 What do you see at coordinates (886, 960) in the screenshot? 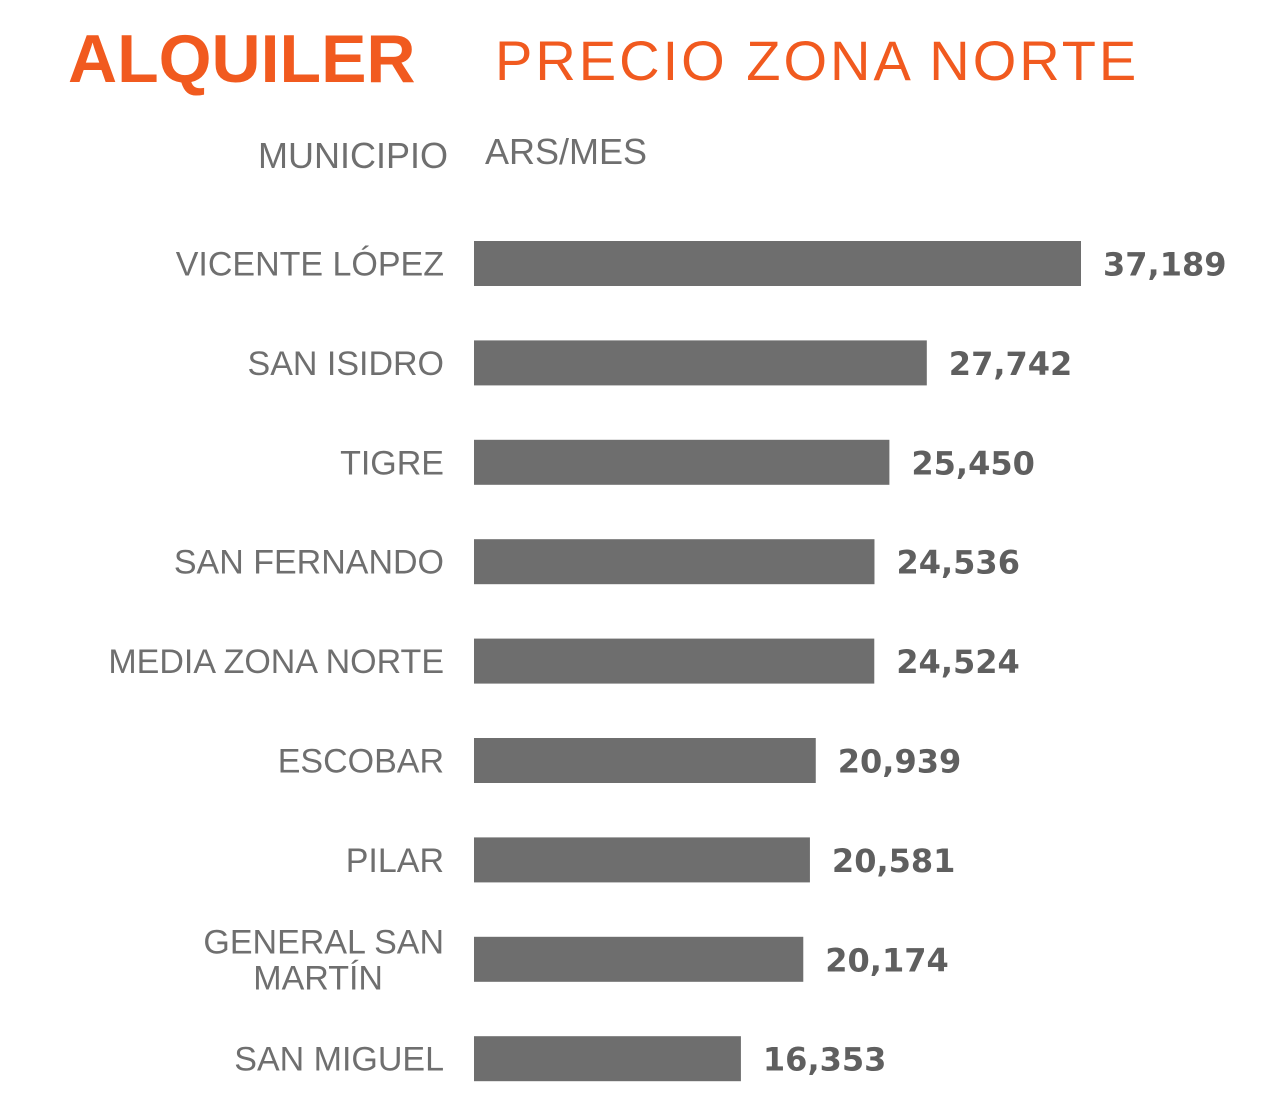
I see `value-label: 20,174` at bounding box center [886, 960].